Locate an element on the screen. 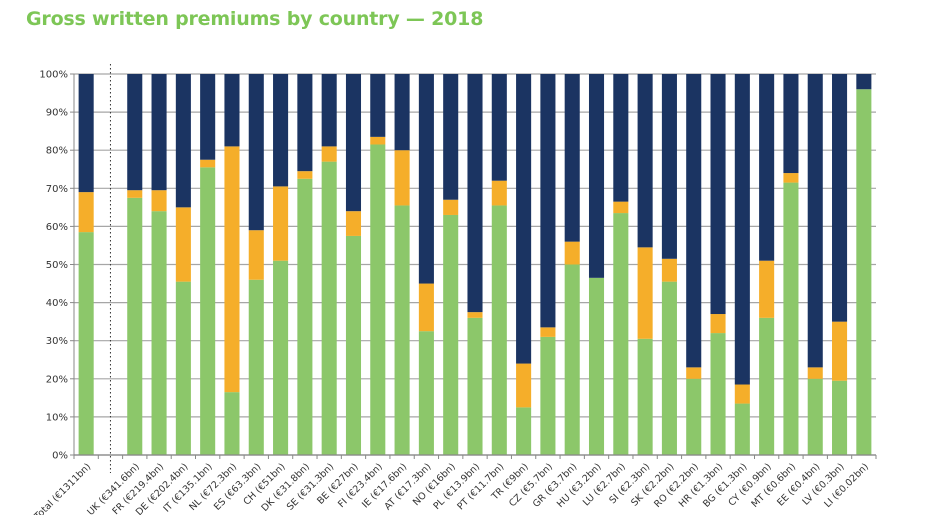 This screenshot has height=515, width=952. y-tick-label: 100% is located at coordinates (53, 75).